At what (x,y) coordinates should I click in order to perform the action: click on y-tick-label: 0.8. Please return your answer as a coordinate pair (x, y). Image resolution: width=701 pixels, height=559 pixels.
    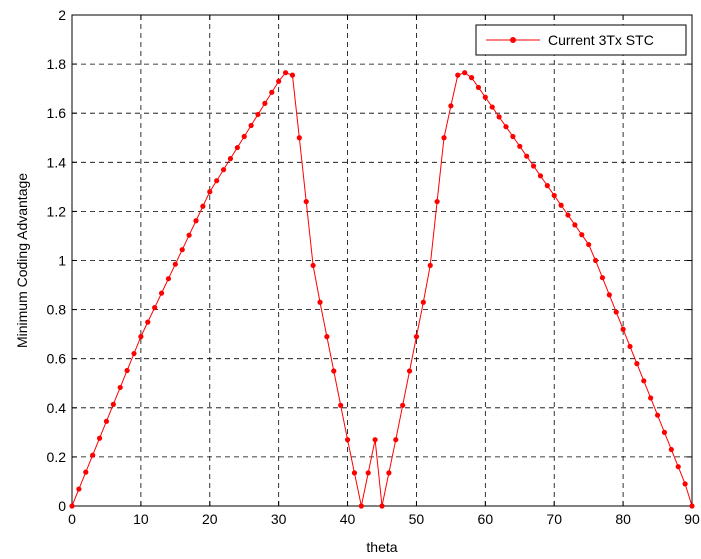
    Looking at the image, I should click on (57, 310).